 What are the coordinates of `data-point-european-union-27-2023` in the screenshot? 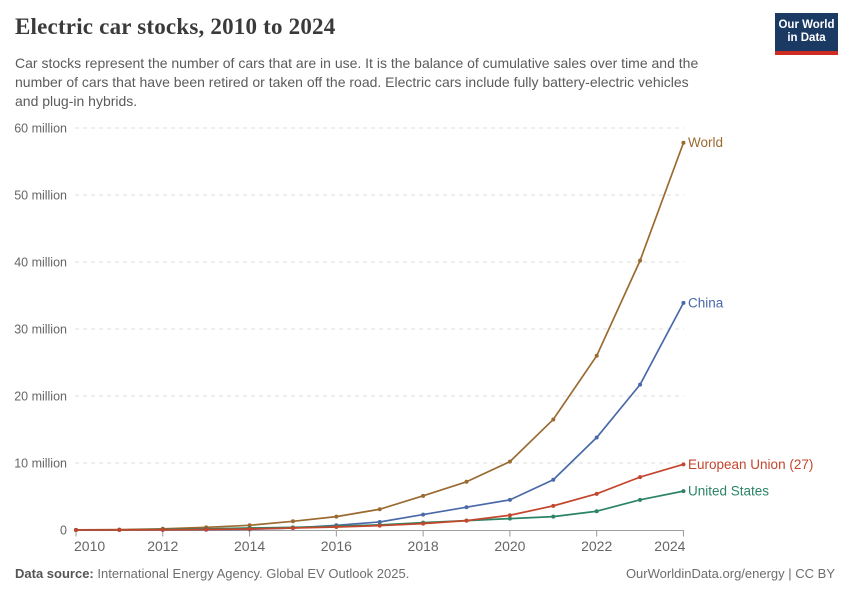 It's located at (640, 477).